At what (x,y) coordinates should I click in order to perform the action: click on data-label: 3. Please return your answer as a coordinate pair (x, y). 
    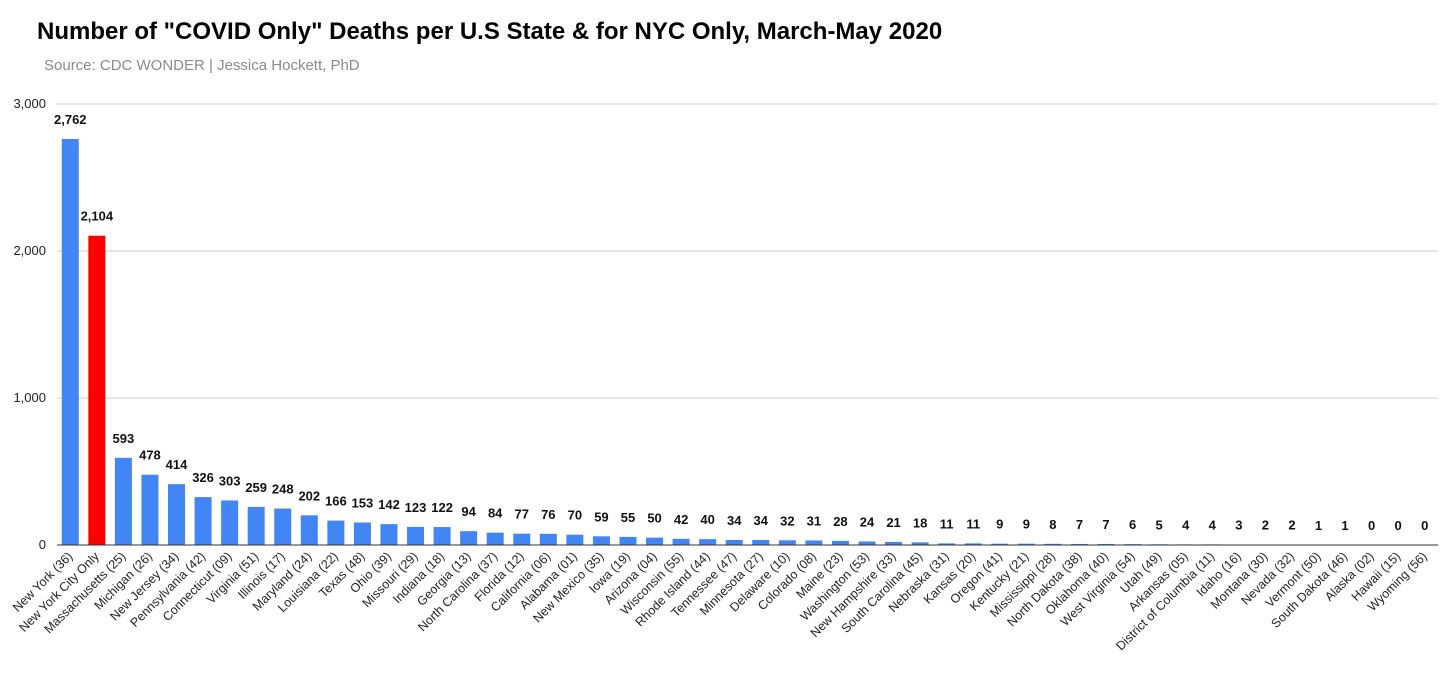
    Looking at the image, I should click on (1238, 525).